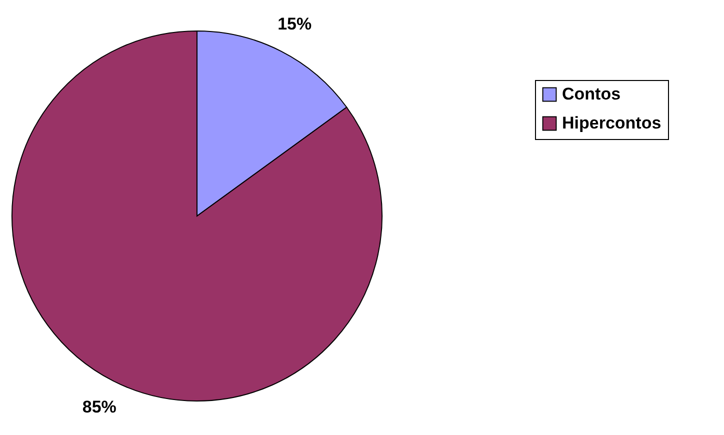  I want to click on data-label: 15%, so click(295, 24).